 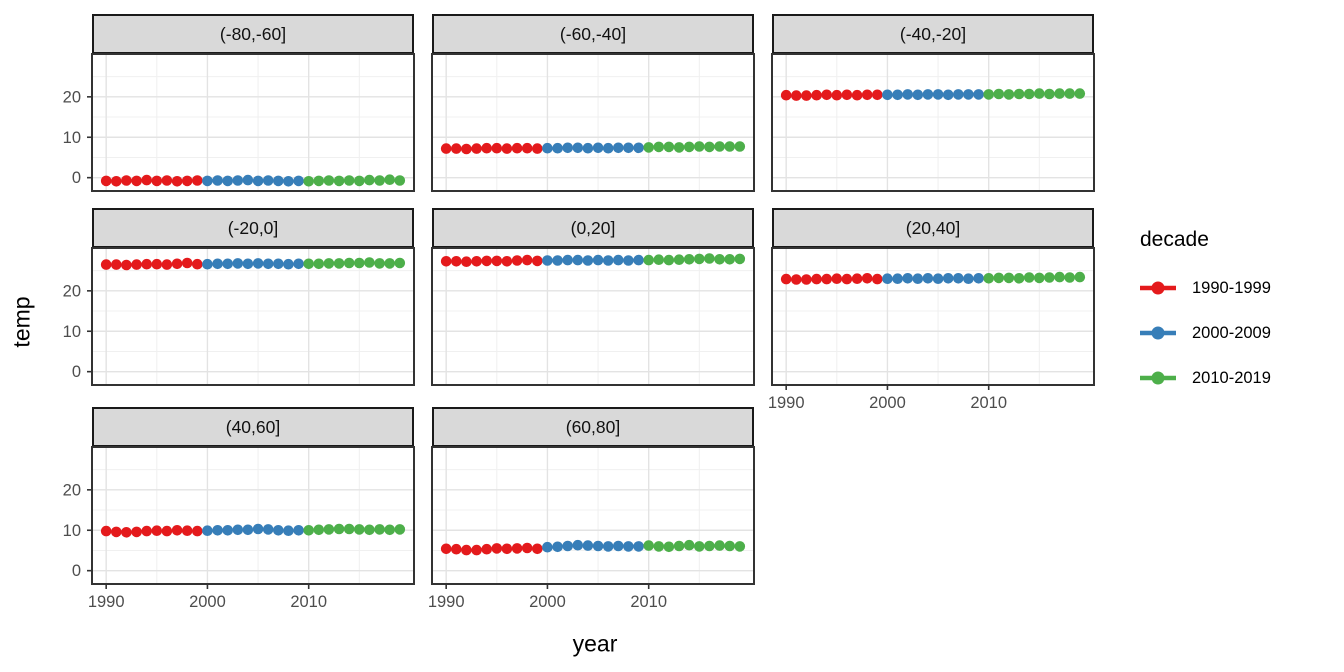 I want to click on panel-border, so click(x=593, y=122).